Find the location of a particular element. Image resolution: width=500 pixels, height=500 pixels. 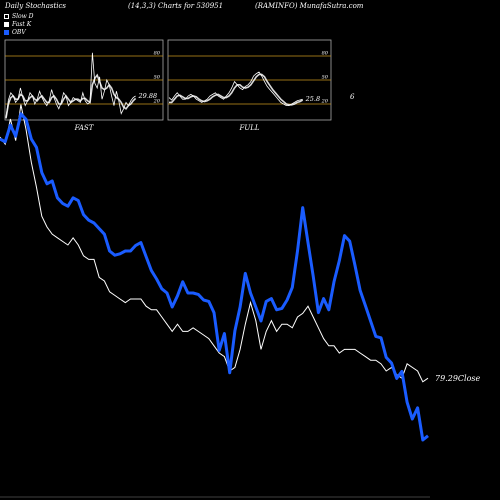

legend-slow-d: Slow D is located at coordinates (19, 16).